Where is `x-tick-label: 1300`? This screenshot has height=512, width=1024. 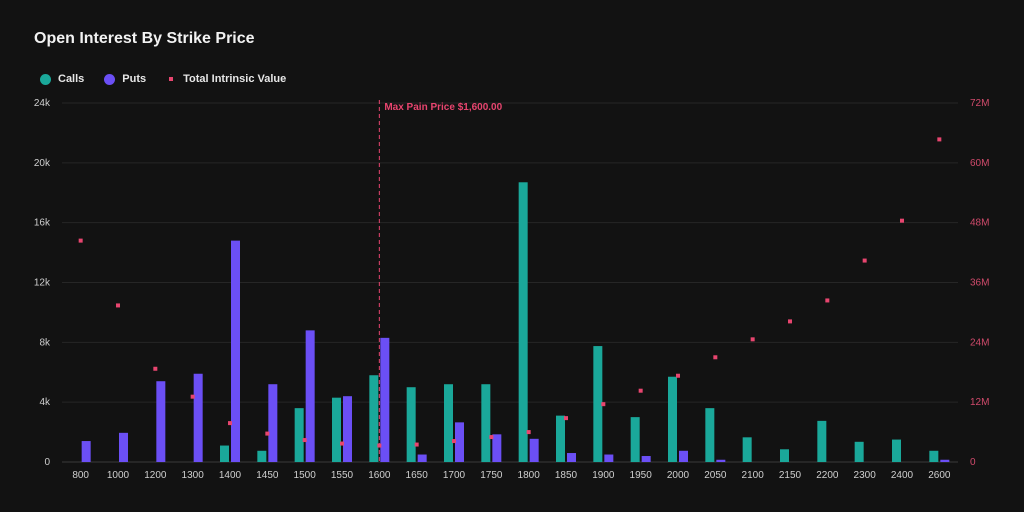
x-tick-label: 1300 is located at coordinates (193, 475).